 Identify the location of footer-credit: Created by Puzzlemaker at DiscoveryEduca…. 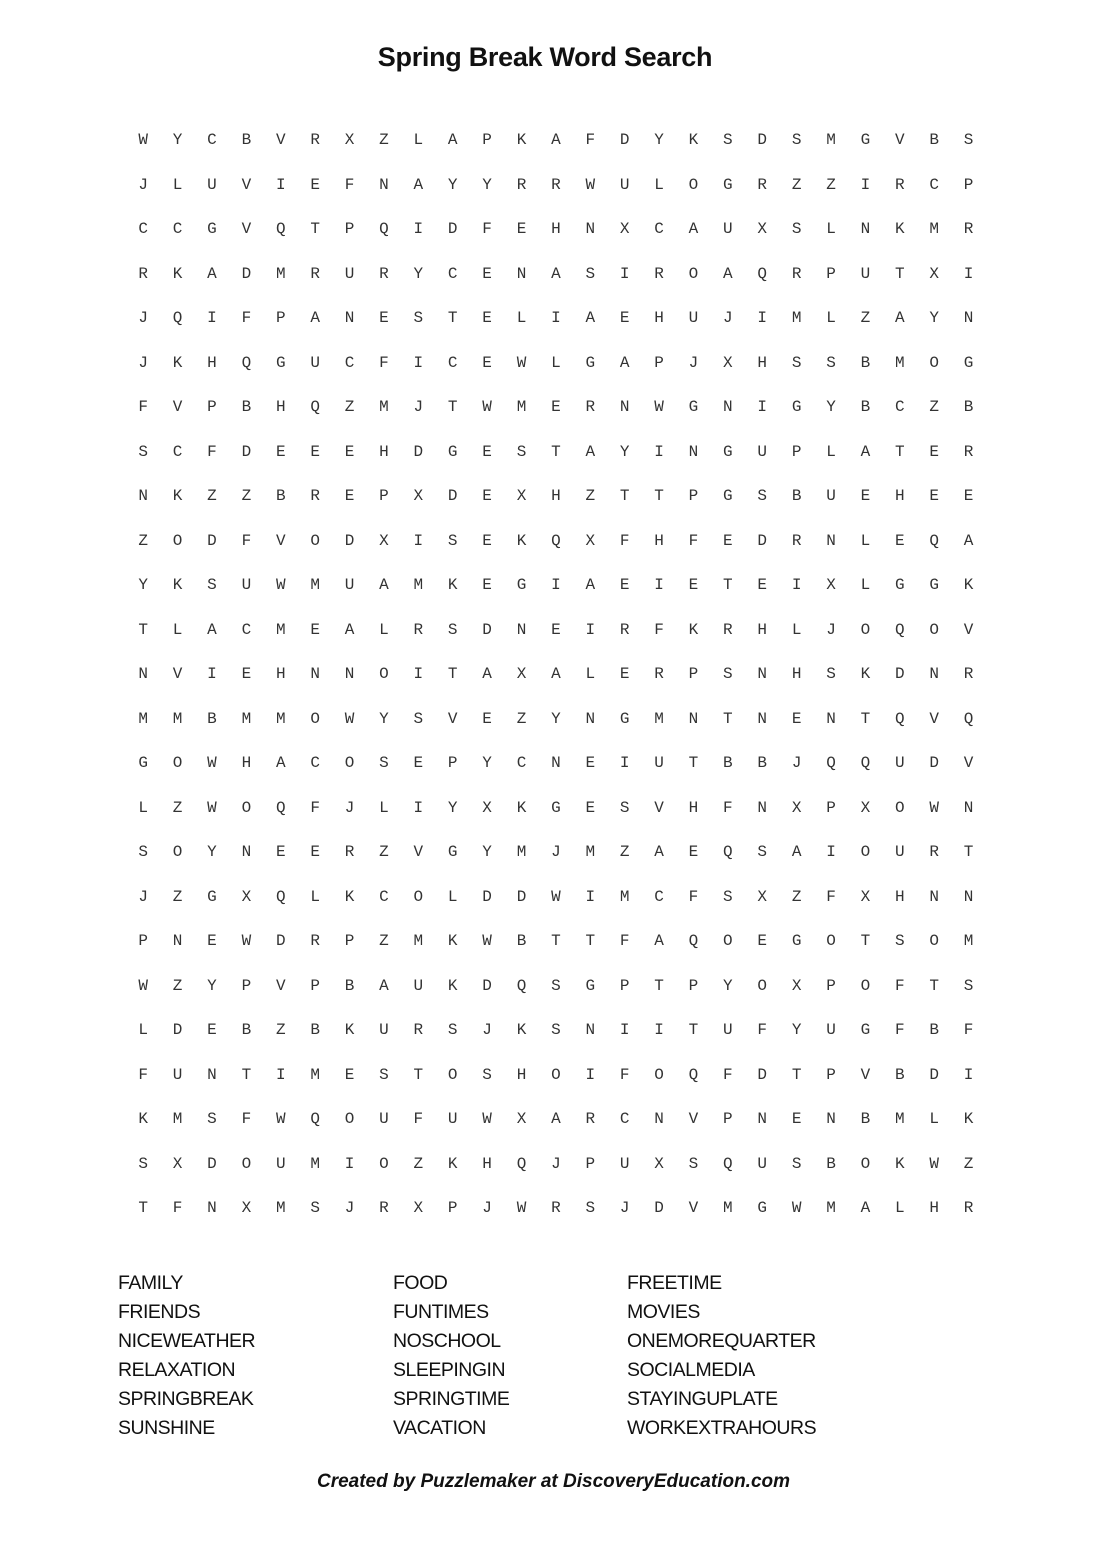
(553, 1481).